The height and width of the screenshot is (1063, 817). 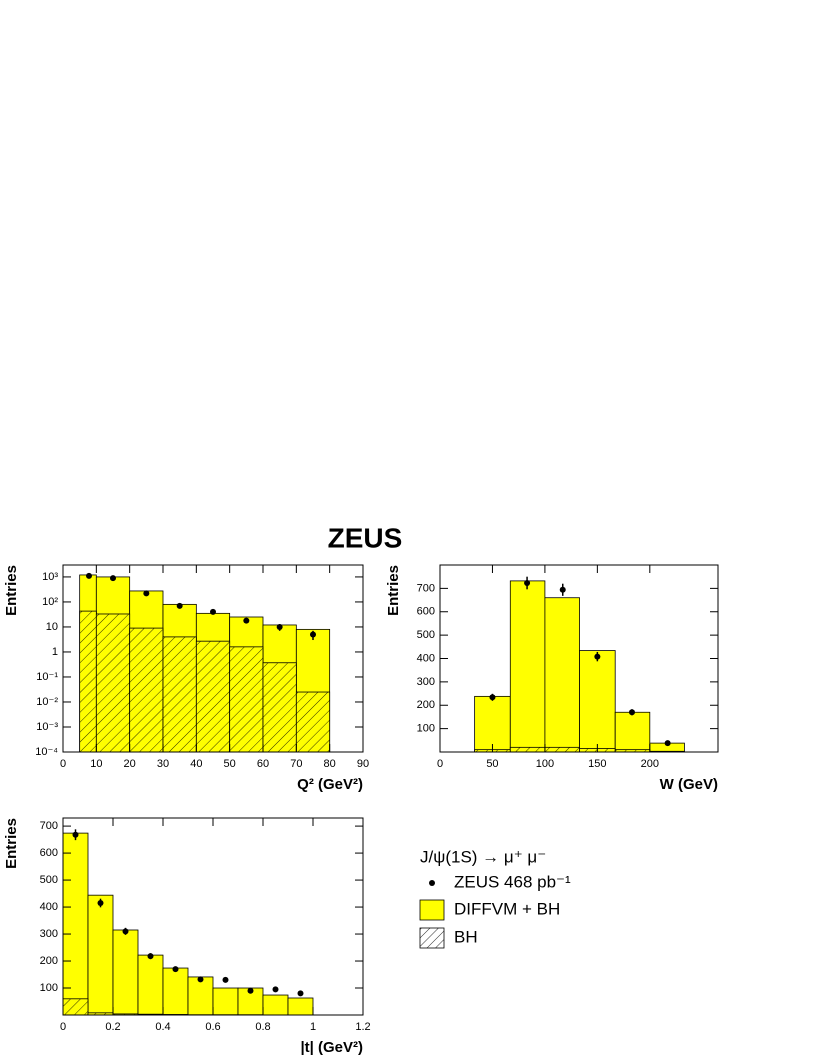 What do you see at coordinates (507, 908) in the screenshot?
I see `legend-label: DIFFVM + BH` at bounding box center [507, 908].